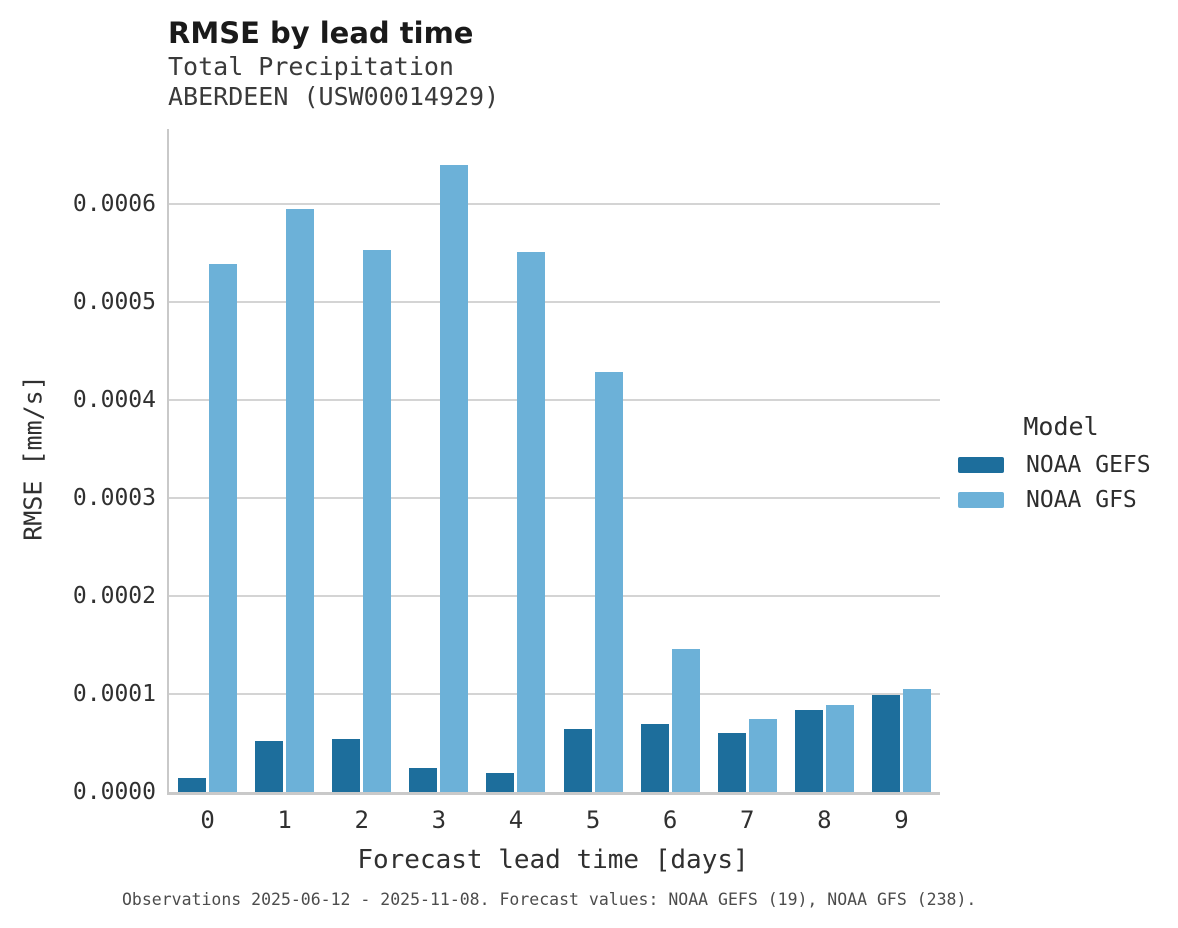 Image resolution: width=1178 pixels, height=928 pixels. What do you see at coordinates (114, 400) in the screenshot?
I see `y-tick-label: 0.0004` at bounding box center [114, 400].